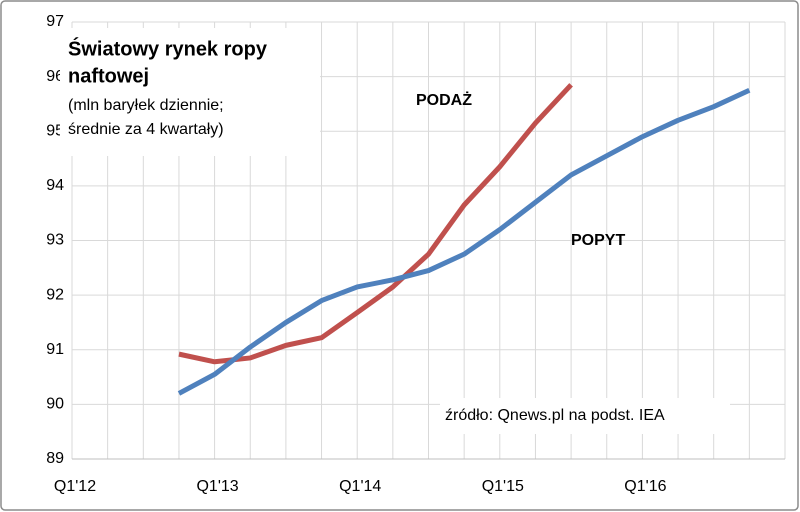  What do you see at coordinates (217, 486) in the screenshot?
I see `x-tick-label: Q1'13` at bounding box center [217, 486].